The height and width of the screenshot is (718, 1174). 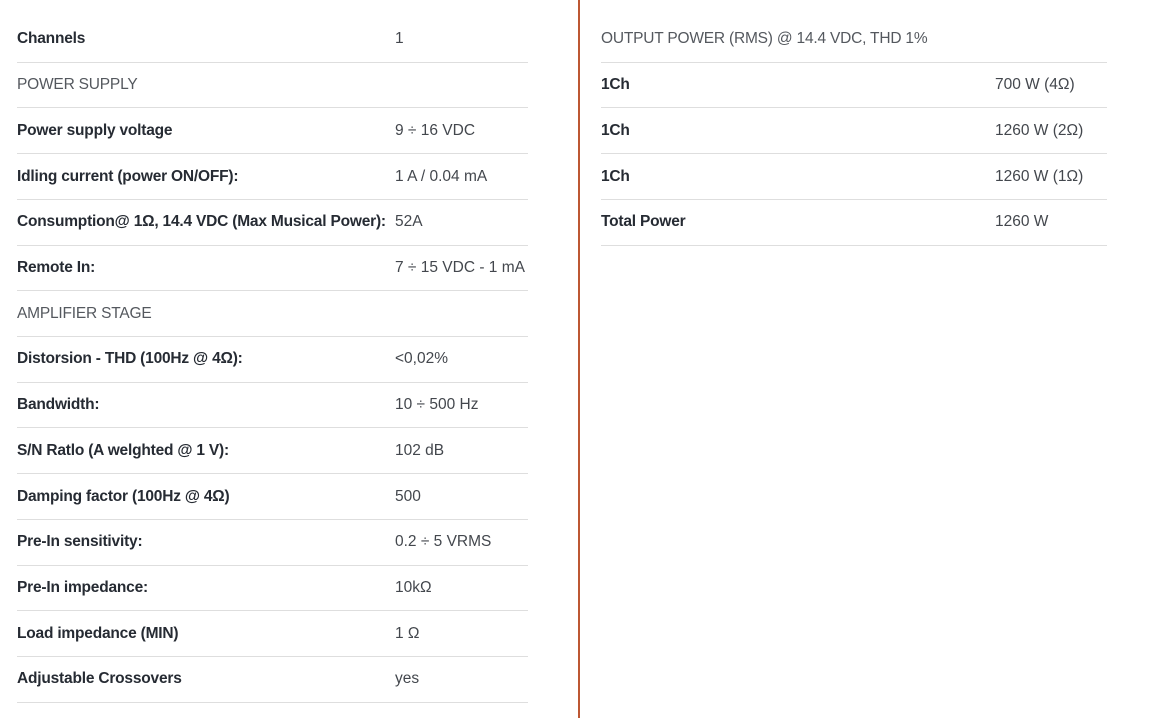 I want to click on spec-label: Load impedance (MIN), so click(x=98, y=633).